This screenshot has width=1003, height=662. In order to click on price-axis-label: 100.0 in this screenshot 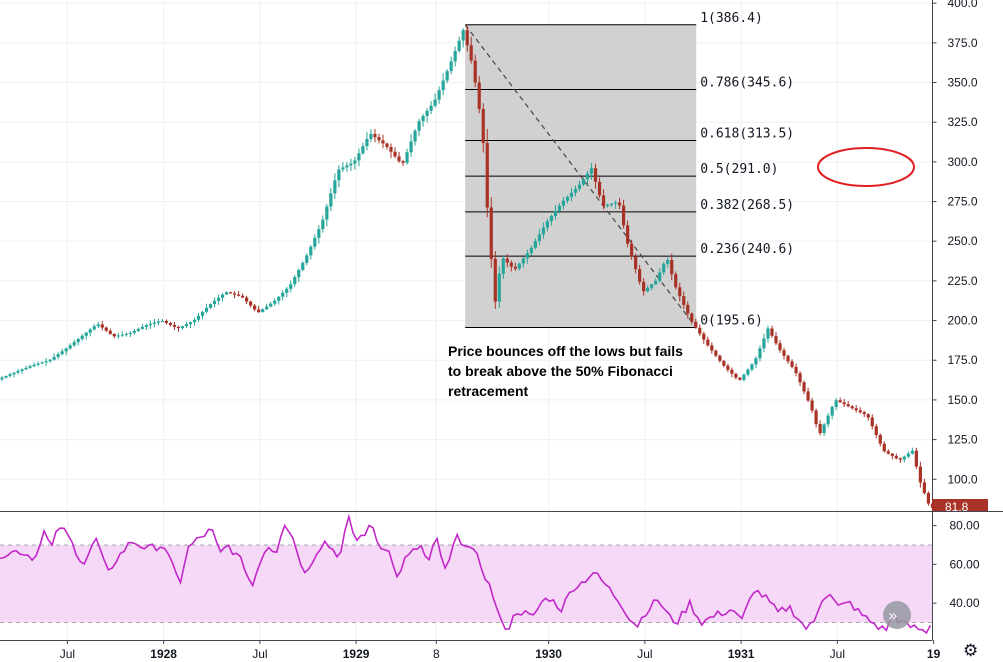, I will do `click(963, 479)`.